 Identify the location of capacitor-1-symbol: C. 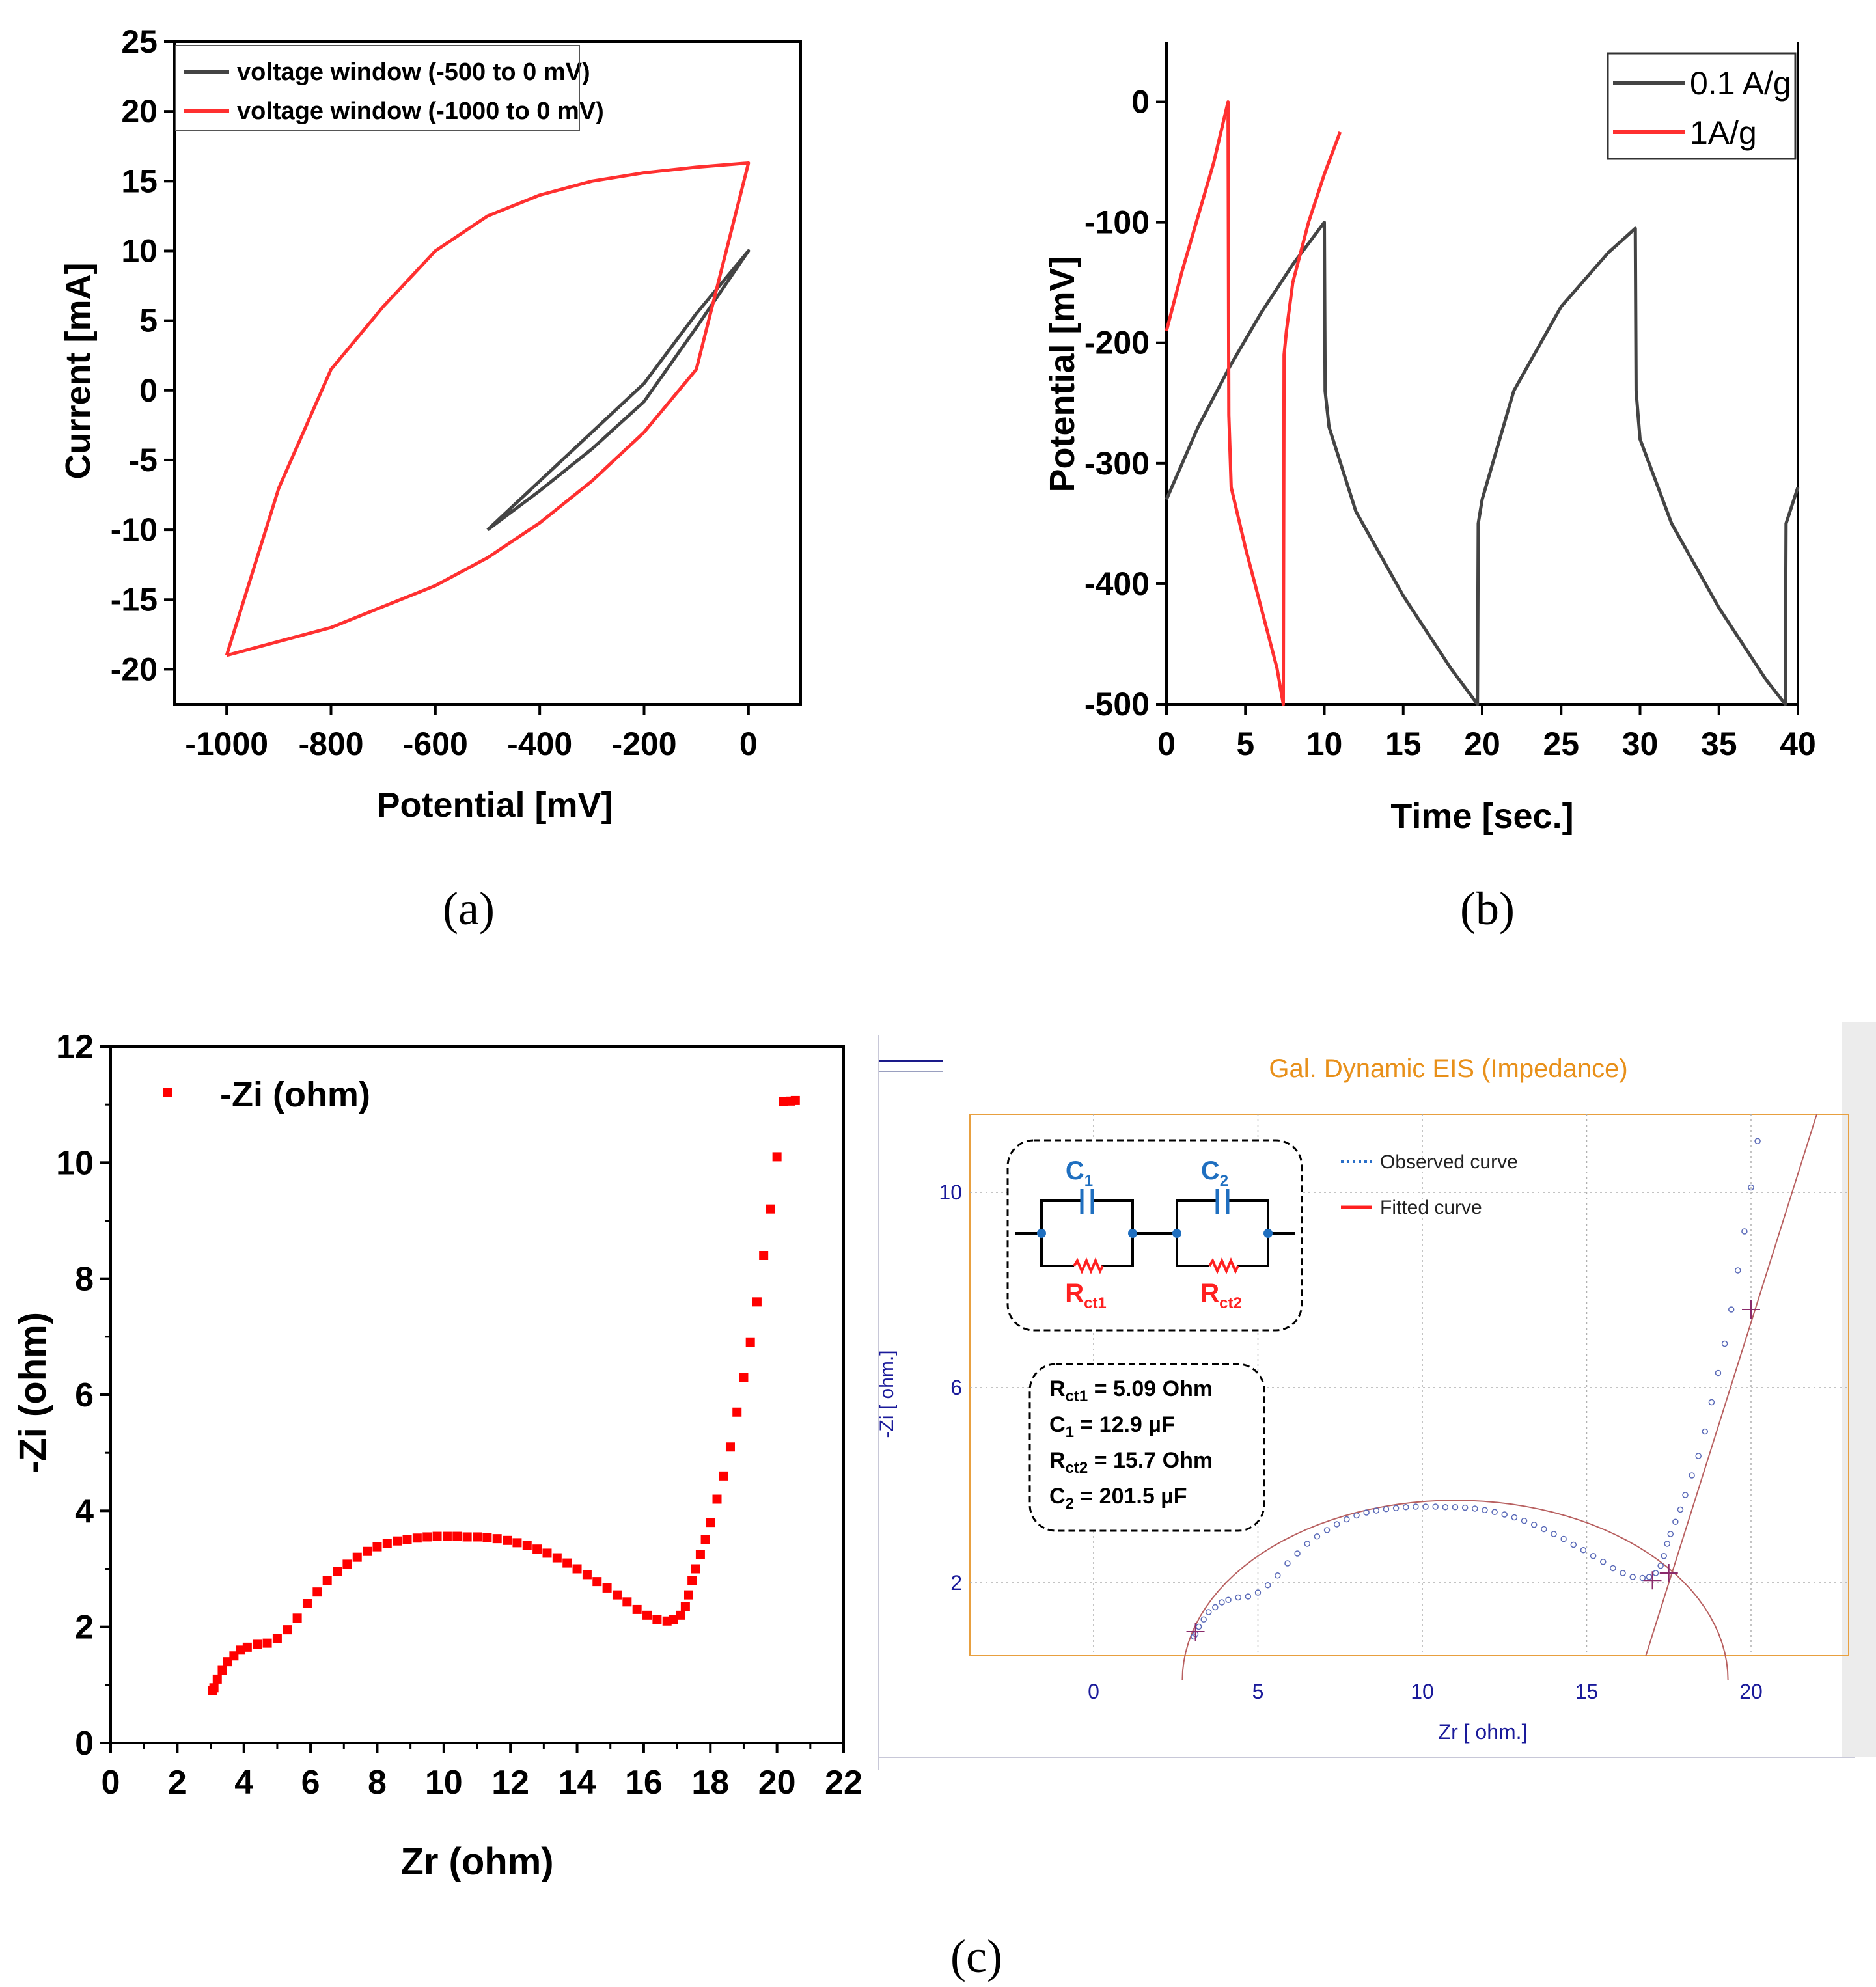
(1075, 1171).